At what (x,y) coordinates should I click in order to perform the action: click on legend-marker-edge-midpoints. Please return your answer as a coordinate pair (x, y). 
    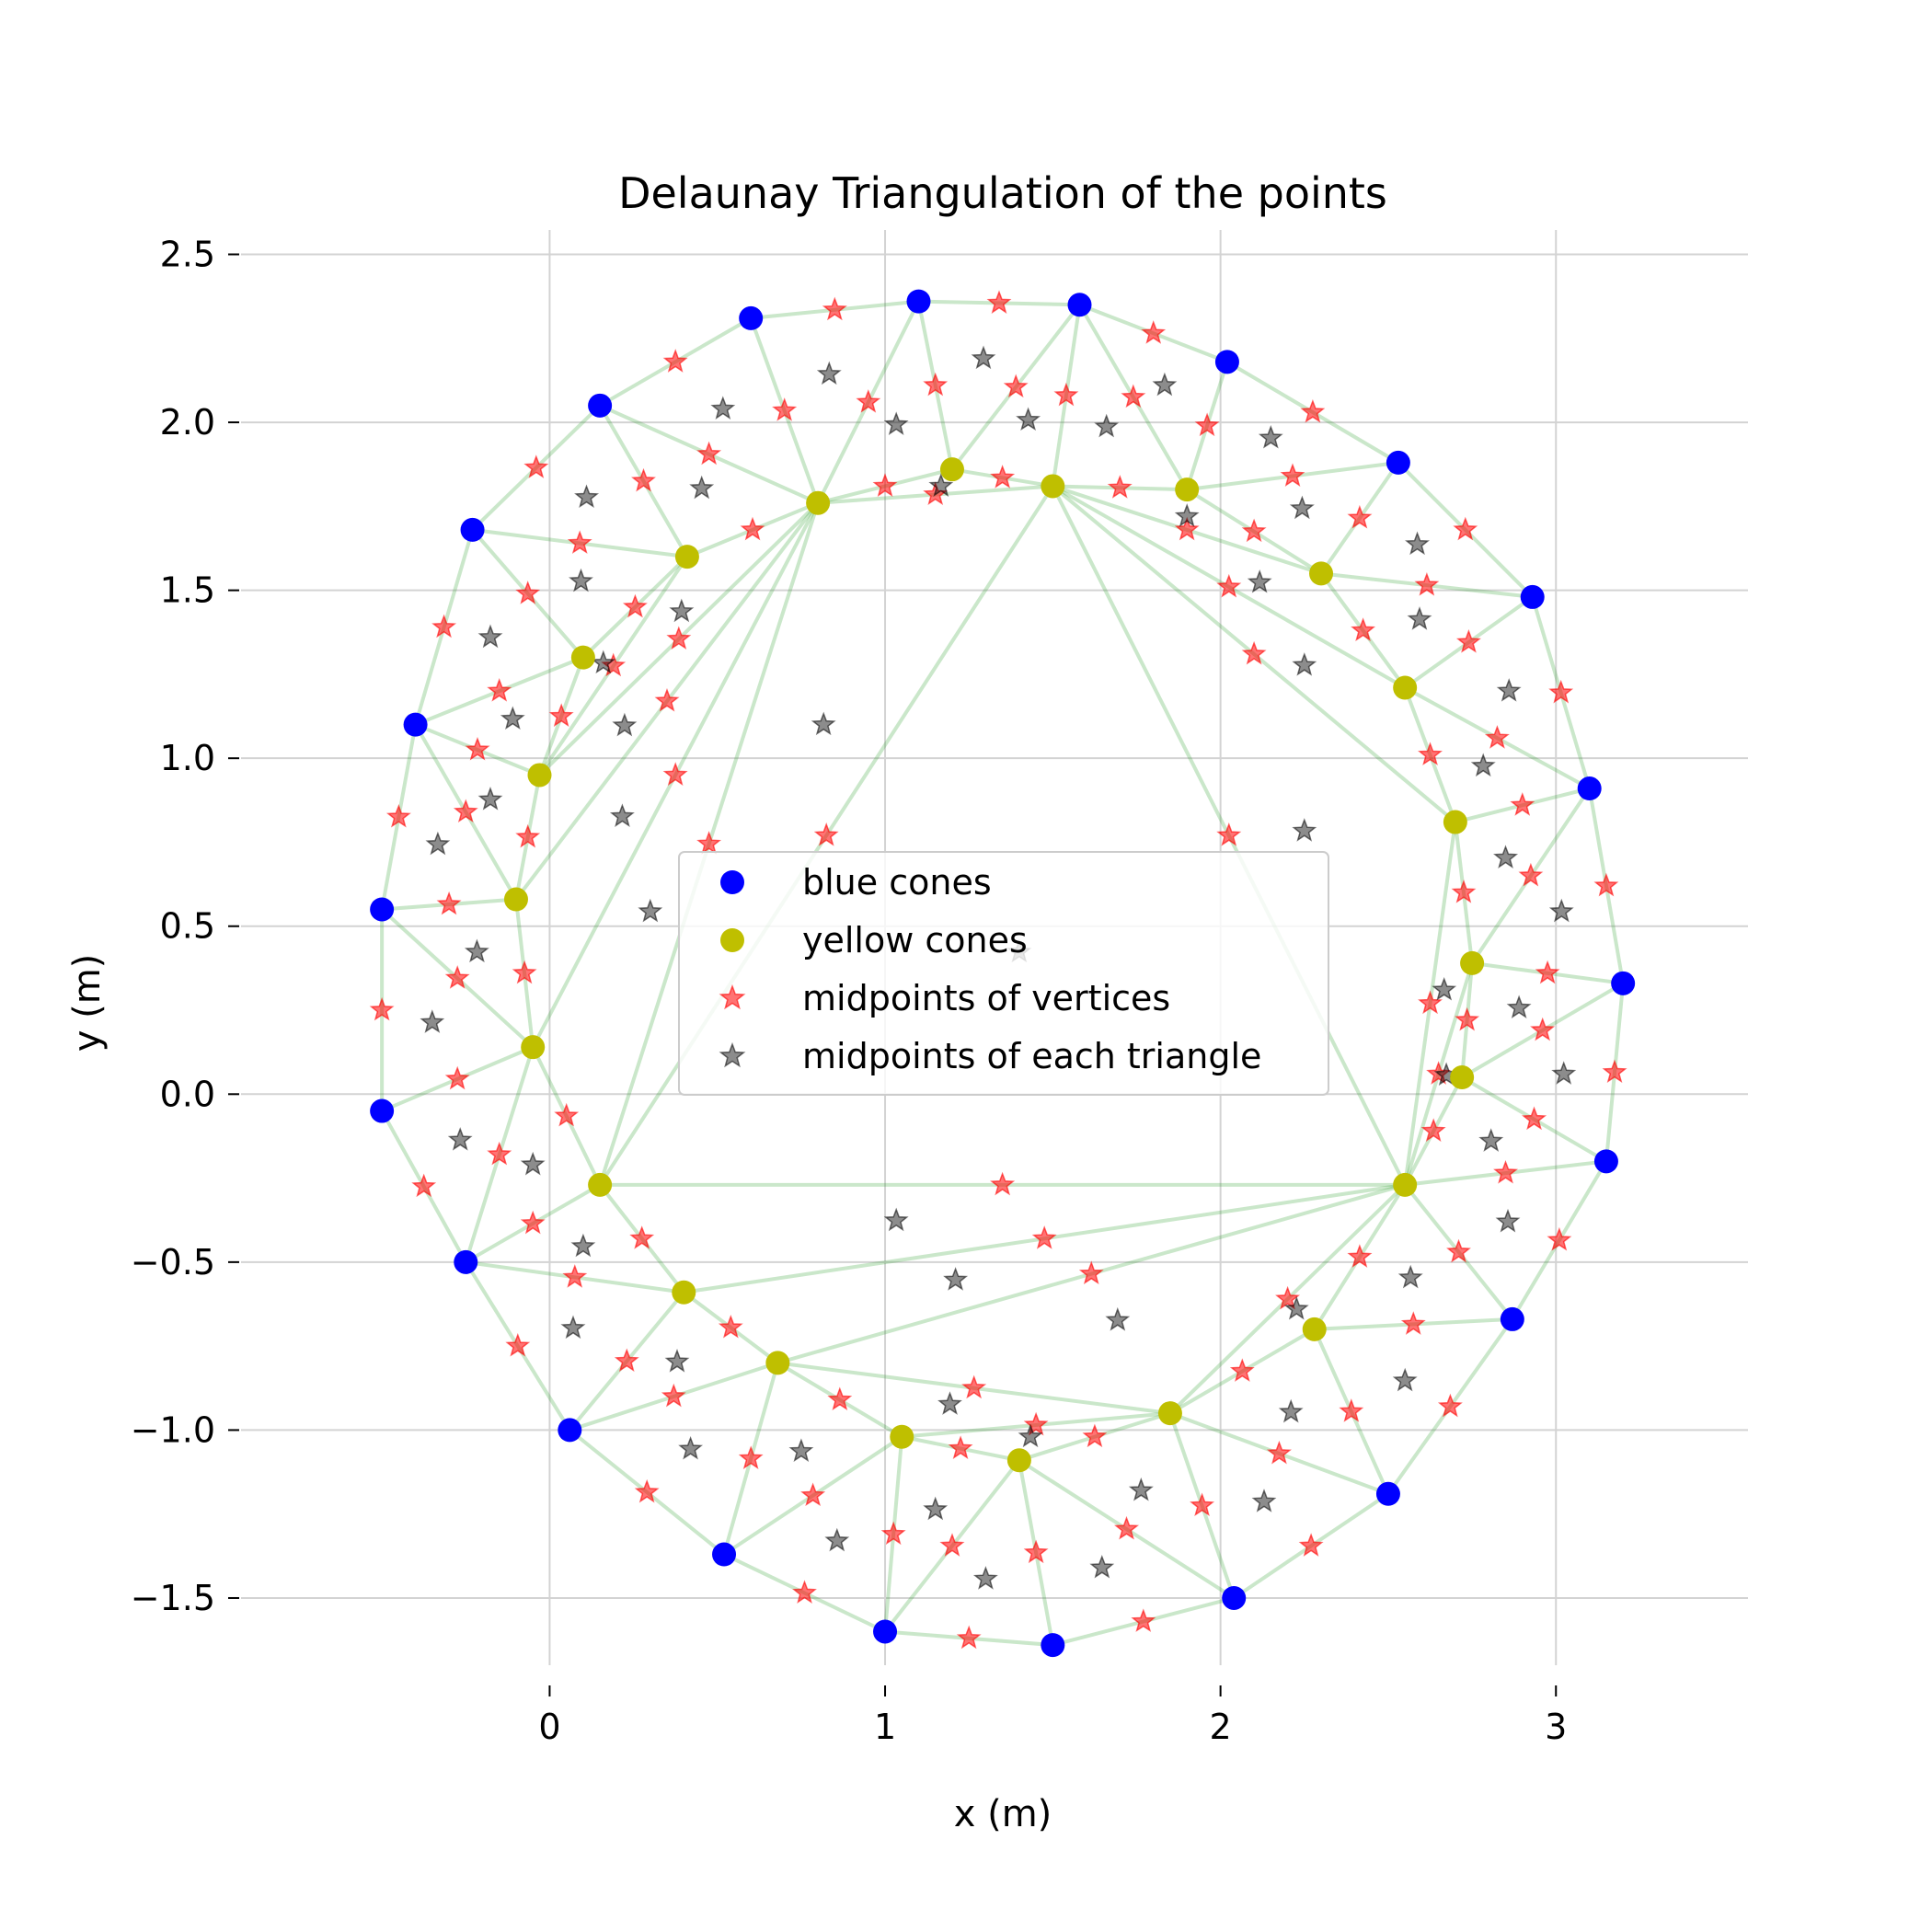
    Looking at the image, I should click on (732, 997).